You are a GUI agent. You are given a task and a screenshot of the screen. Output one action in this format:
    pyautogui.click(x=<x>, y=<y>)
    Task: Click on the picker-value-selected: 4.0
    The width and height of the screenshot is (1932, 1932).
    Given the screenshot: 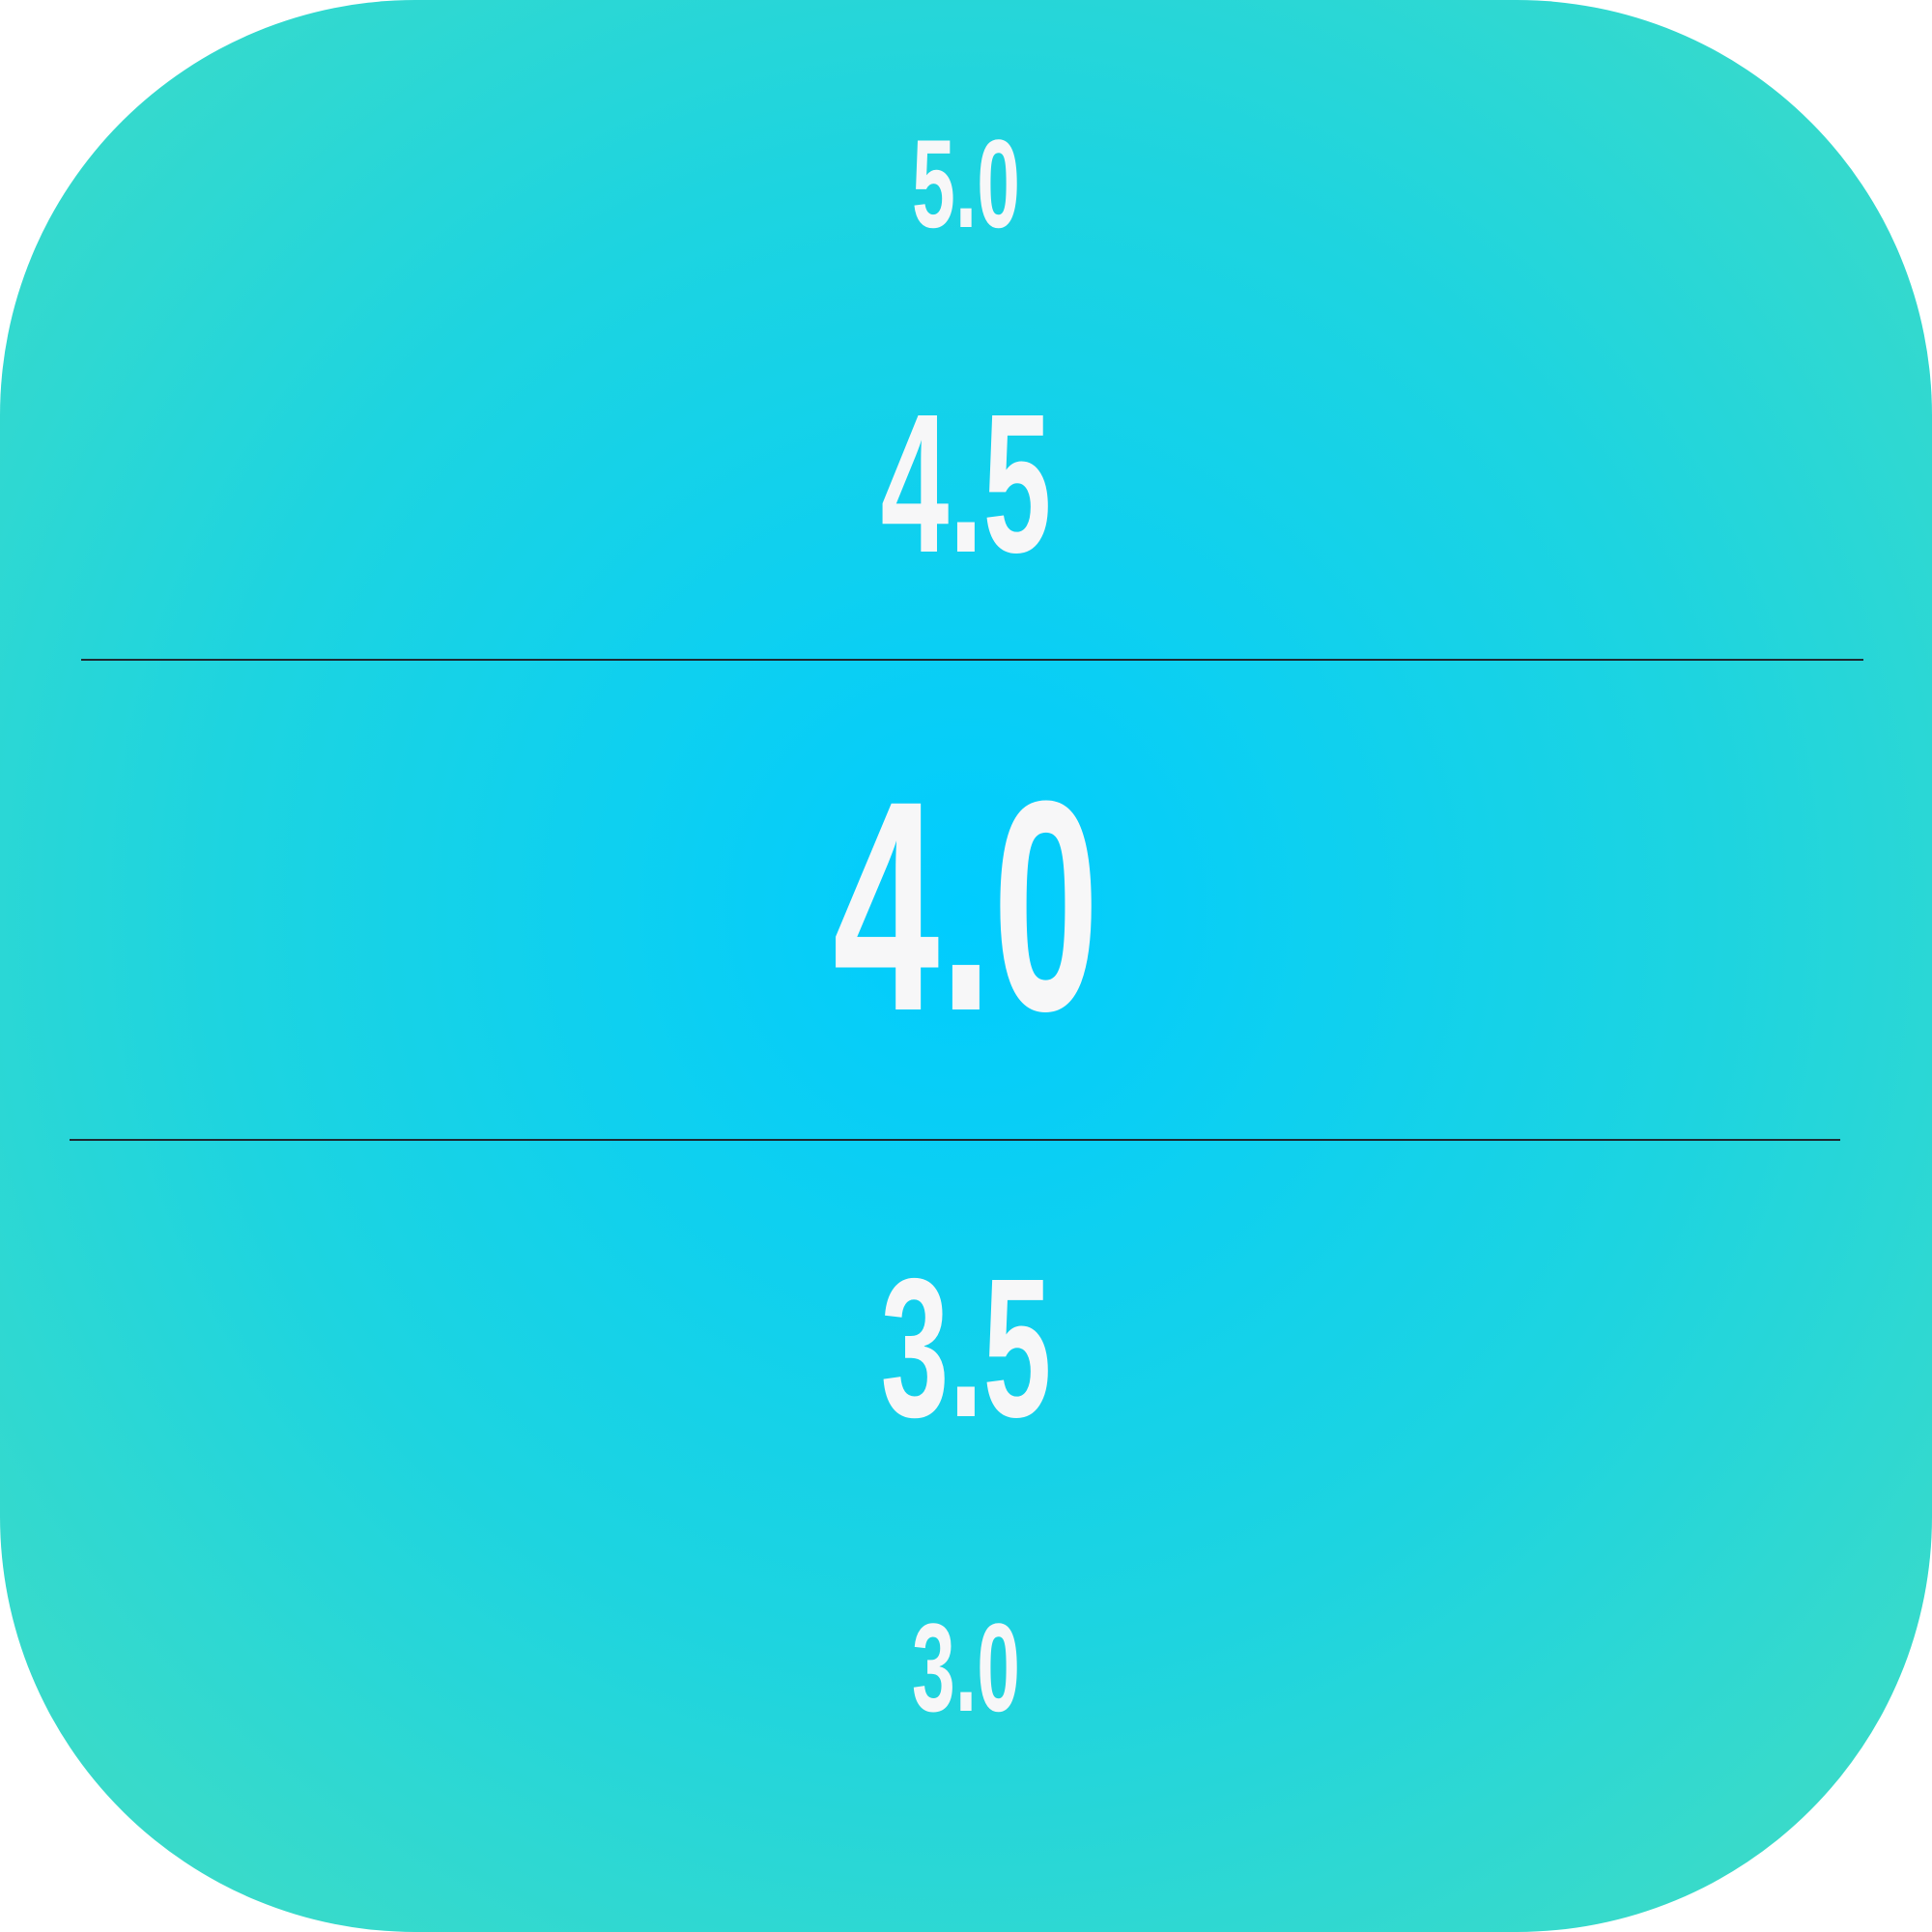 What is the action you would take?
    pyautogui.click(x=966, y=905)
    